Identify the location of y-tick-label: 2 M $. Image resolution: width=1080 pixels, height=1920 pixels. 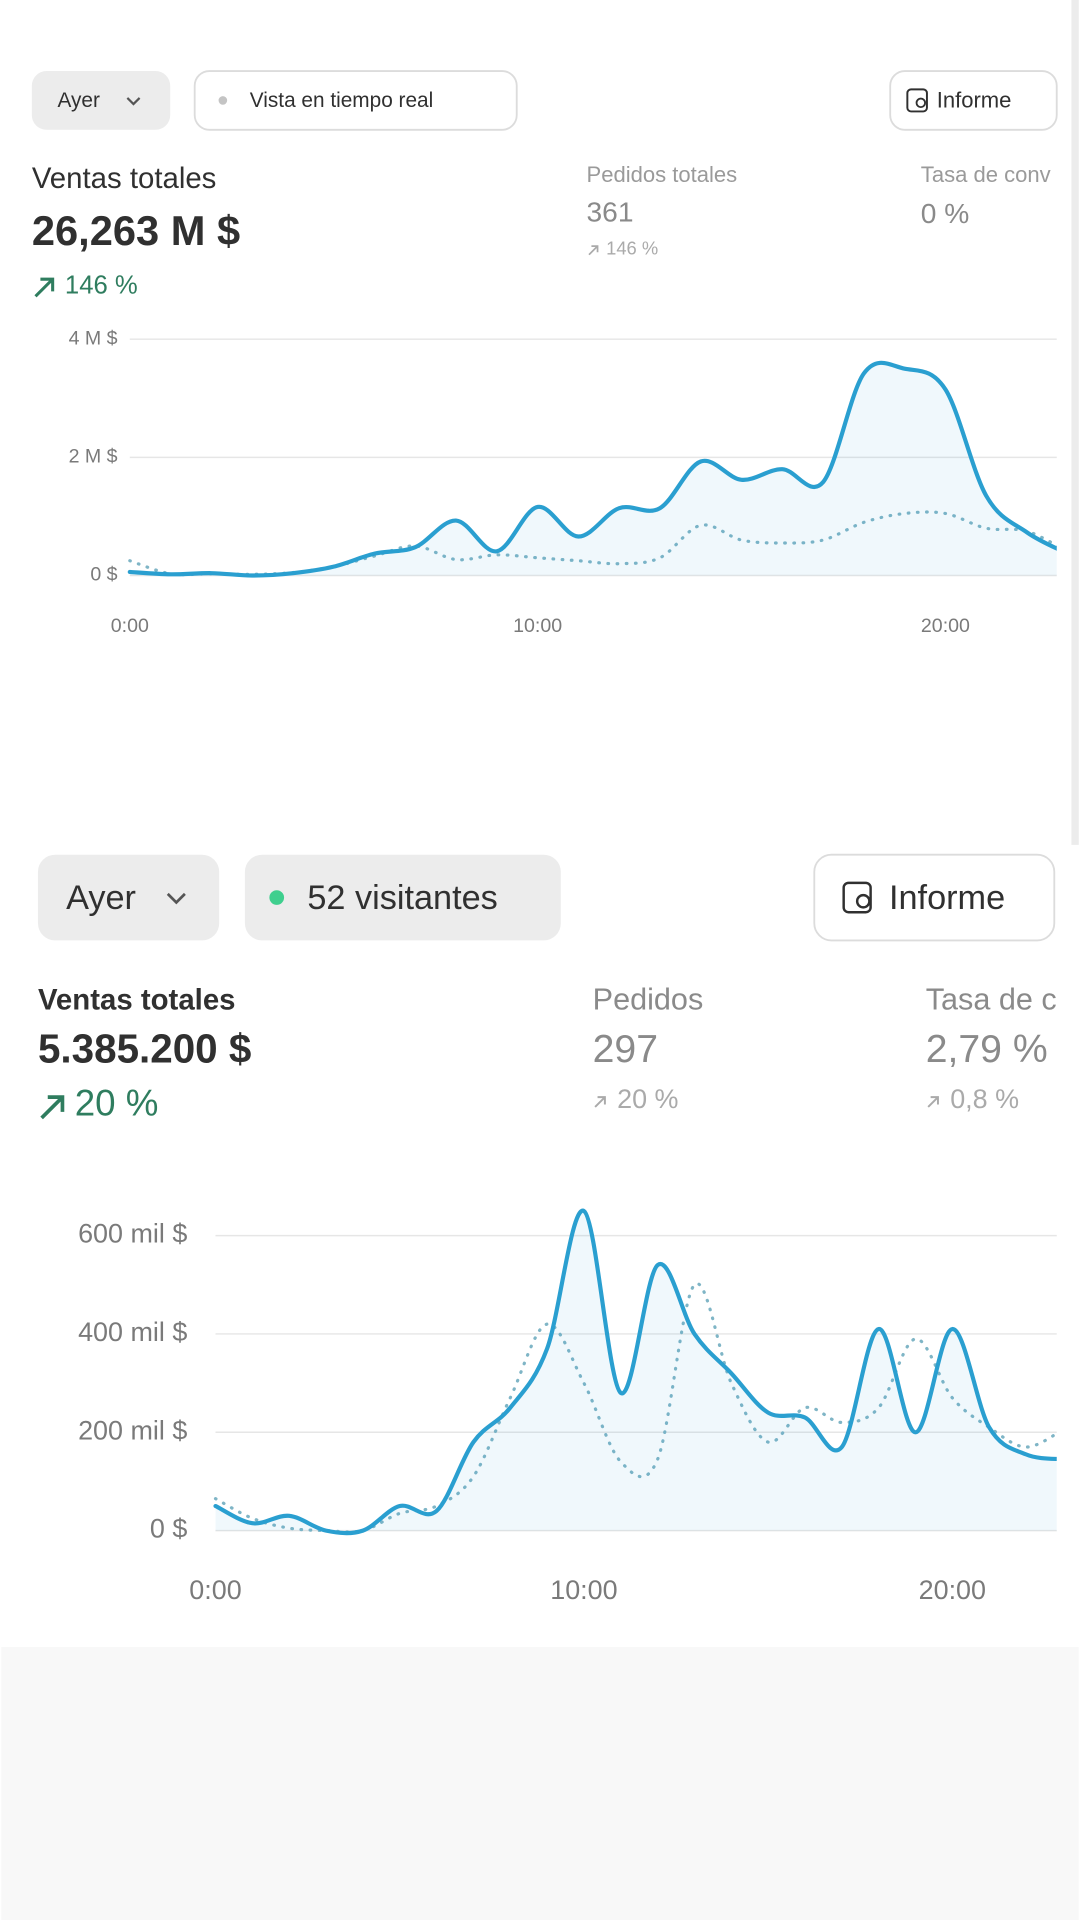
(93, 457).